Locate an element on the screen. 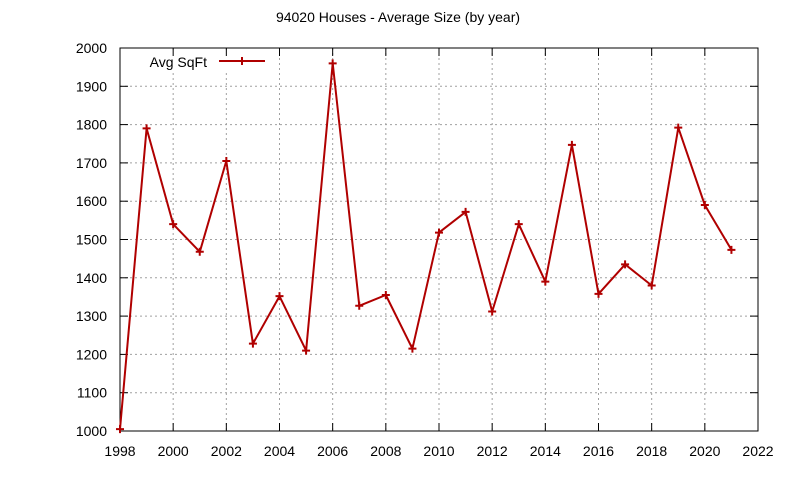 The image size is (800, 480). y-tick-label: 1200 is located at coordinates (91, 354).